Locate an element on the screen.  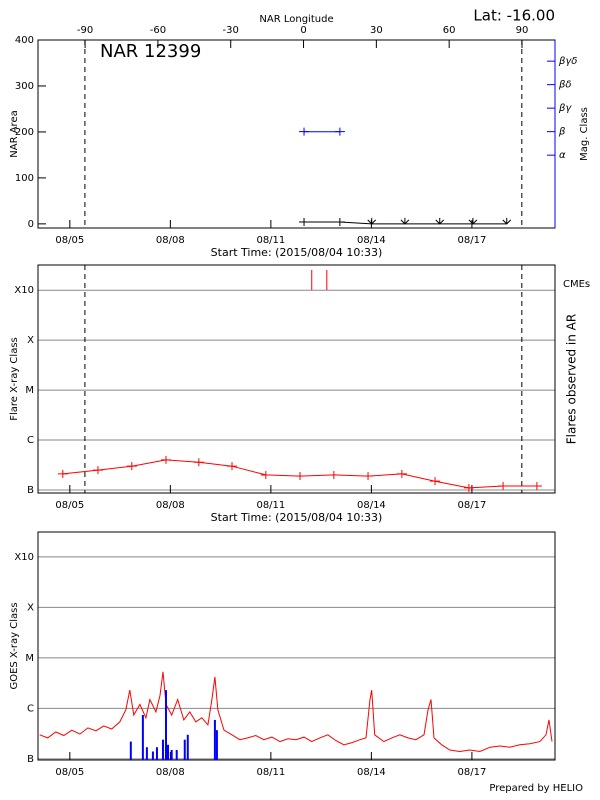
y-tick-label: 0 is located at coordinates (31, 224).